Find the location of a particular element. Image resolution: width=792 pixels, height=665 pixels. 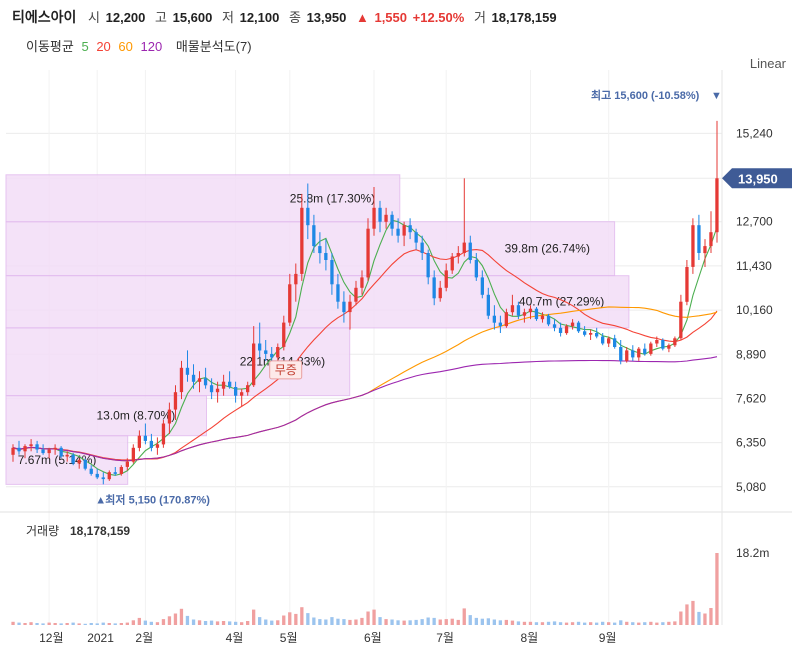

ma-5-label: 5 is located at coordinates (85, 46).